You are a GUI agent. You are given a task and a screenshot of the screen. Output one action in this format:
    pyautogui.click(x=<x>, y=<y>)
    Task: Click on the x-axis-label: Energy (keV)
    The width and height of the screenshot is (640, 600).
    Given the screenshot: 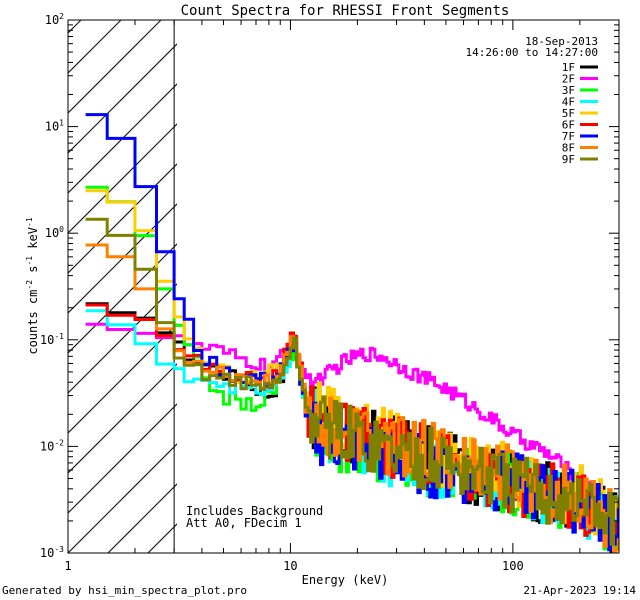 What is the action you would take?
    pyautogui.click(x=345, y=580)
    